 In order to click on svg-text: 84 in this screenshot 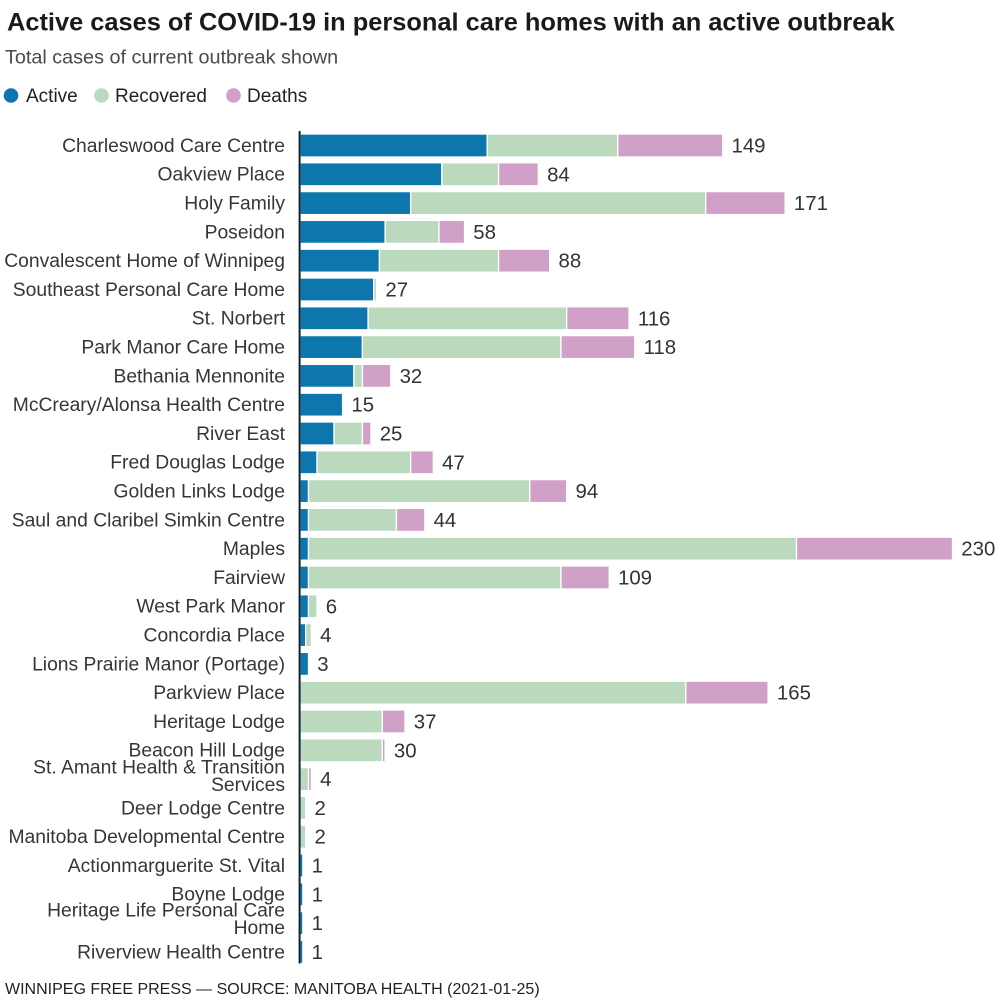, I will do `click(558, 175)`.